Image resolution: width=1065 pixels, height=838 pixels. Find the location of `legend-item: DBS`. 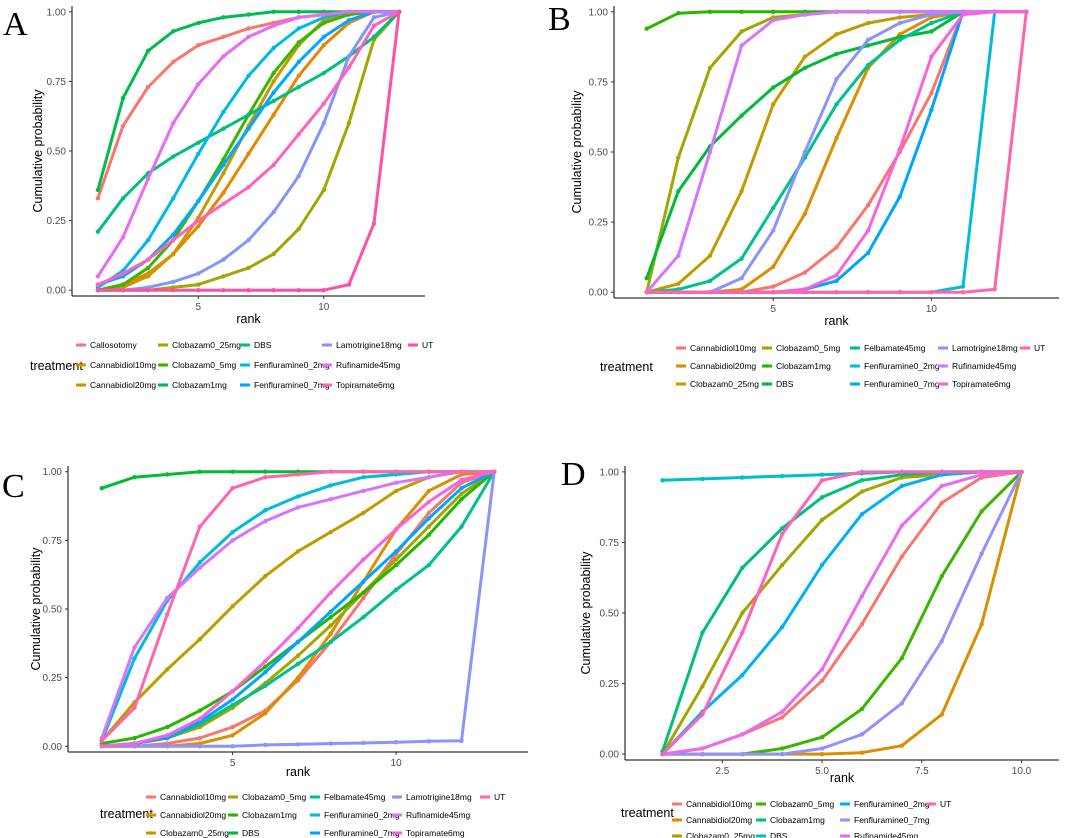

legend-item: DBS is located at coordinates (772, 834).